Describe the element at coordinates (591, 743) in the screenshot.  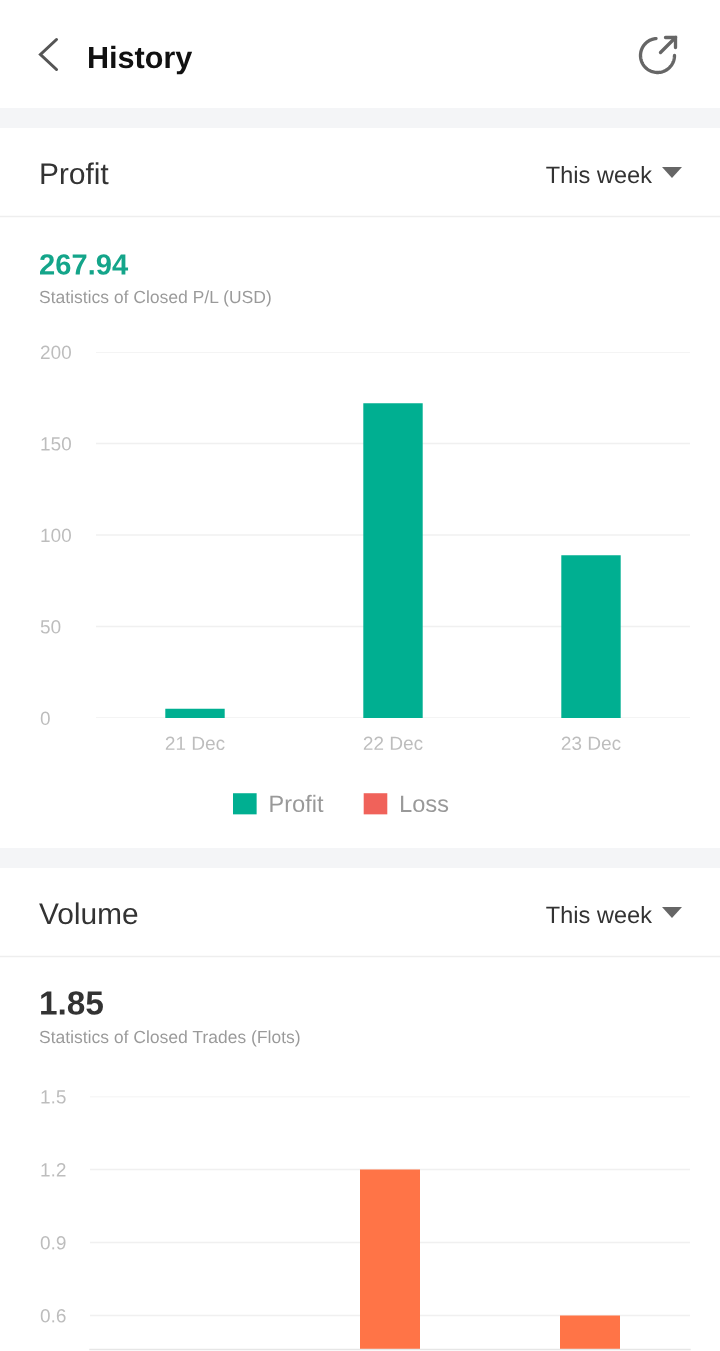
I see `x-tick-label: 23 Dec` at that location.